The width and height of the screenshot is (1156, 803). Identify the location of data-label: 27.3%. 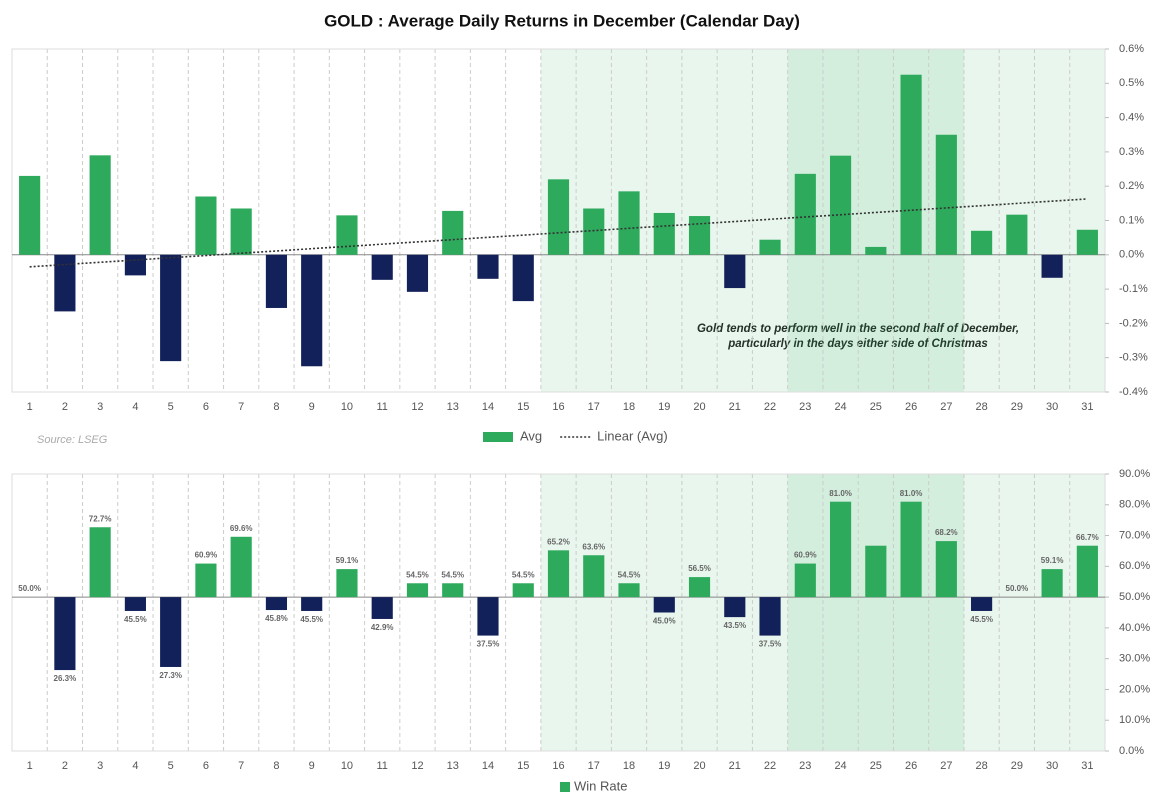
(170, 675).